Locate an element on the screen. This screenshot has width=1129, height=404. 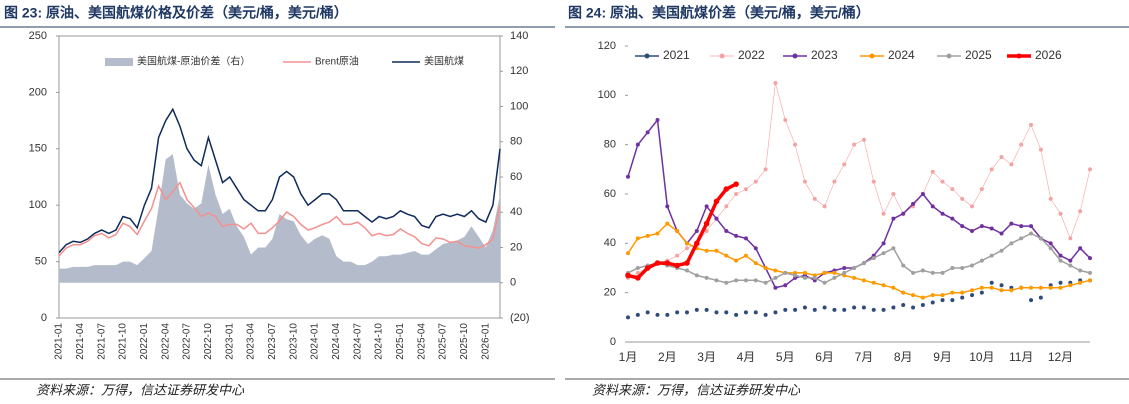
y2-tick-label: 0 is located at coordinates (513, 283).